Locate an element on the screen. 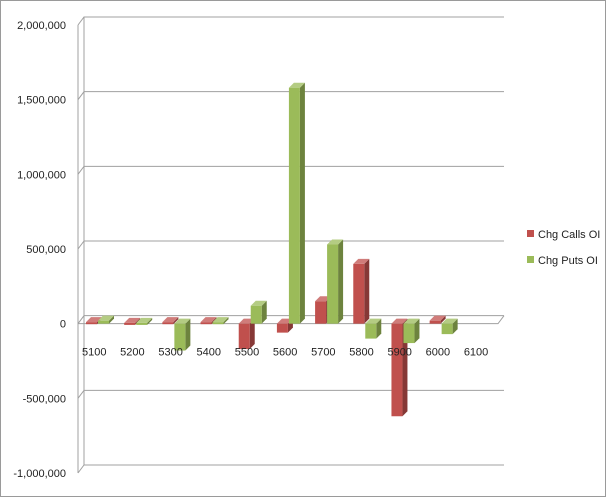  x-tick-label: 5400 is located at coordinates (209, 353).